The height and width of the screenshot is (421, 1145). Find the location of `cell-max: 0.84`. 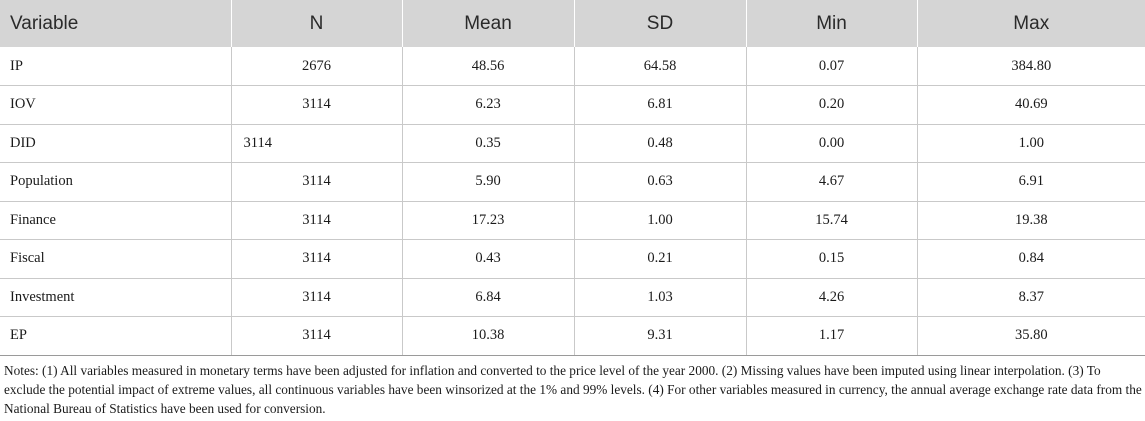

cell-max: 0.84 is located at coordinates (1030, 259).